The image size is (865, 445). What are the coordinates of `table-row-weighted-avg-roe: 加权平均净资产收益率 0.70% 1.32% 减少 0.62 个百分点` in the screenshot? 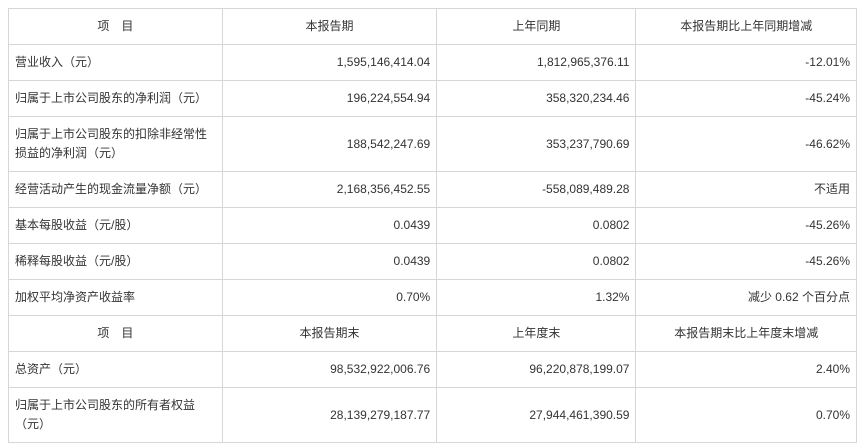 It's located at (432, 297).